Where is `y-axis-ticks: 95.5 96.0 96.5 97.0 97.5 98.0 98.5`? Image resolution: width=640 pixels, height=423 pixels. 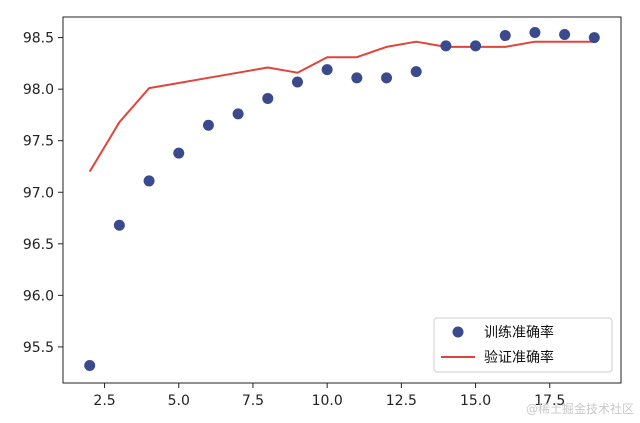
y-axis-ticks: 95.5 96.0 96.5 97.0 97.5 98.0 98.5 is located at coordinates (43, 193).